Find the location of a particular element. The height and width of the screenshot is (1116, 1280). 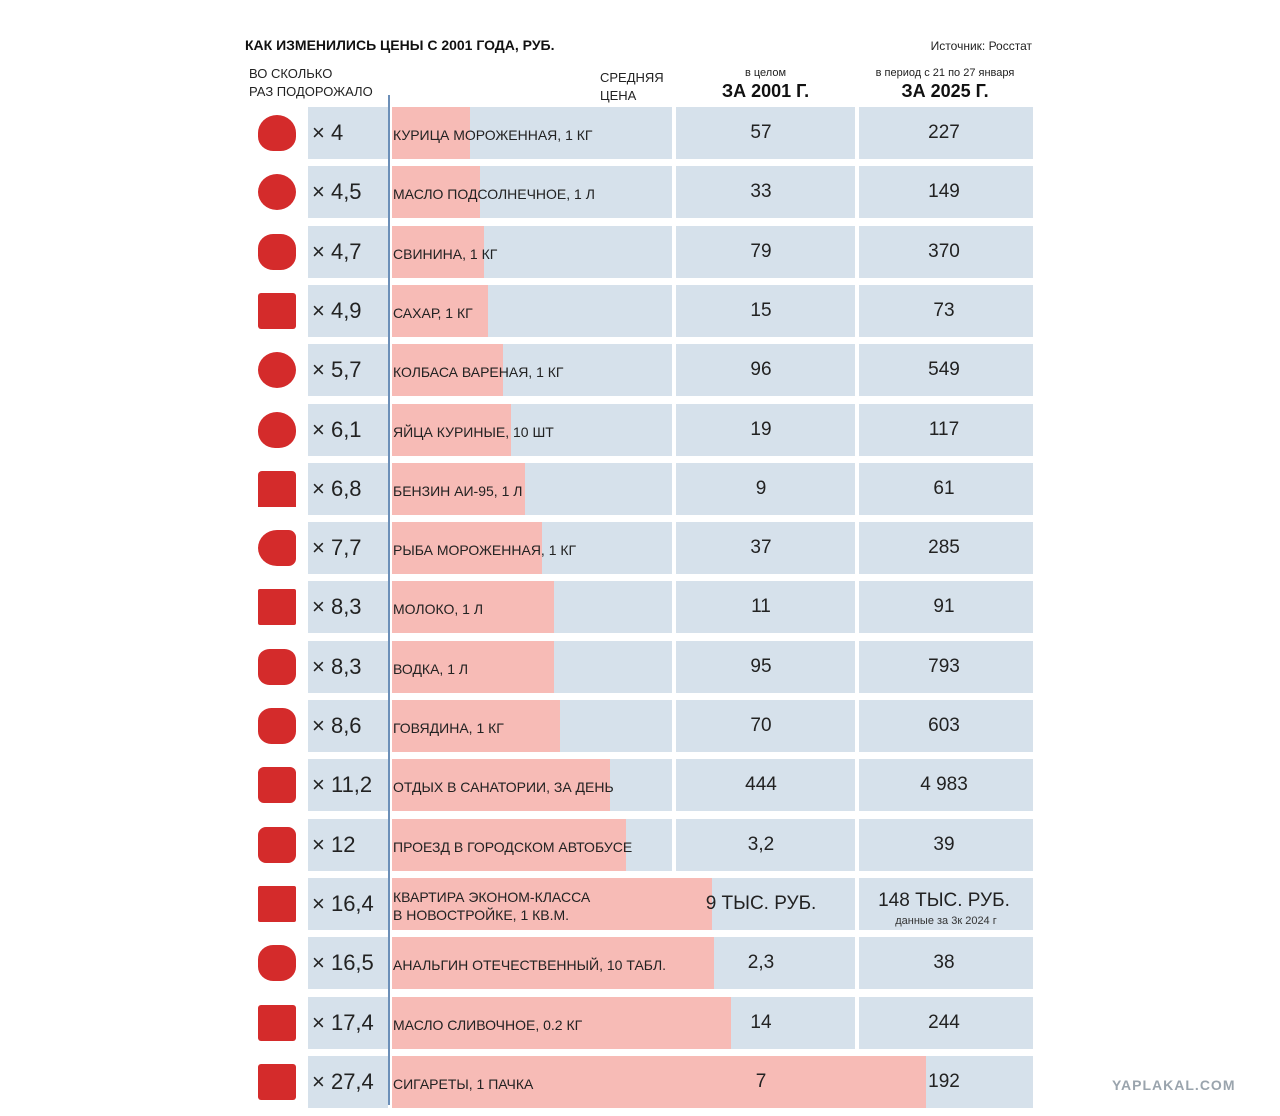

value-label: × 4,9 is located at coordinates (337, 310).